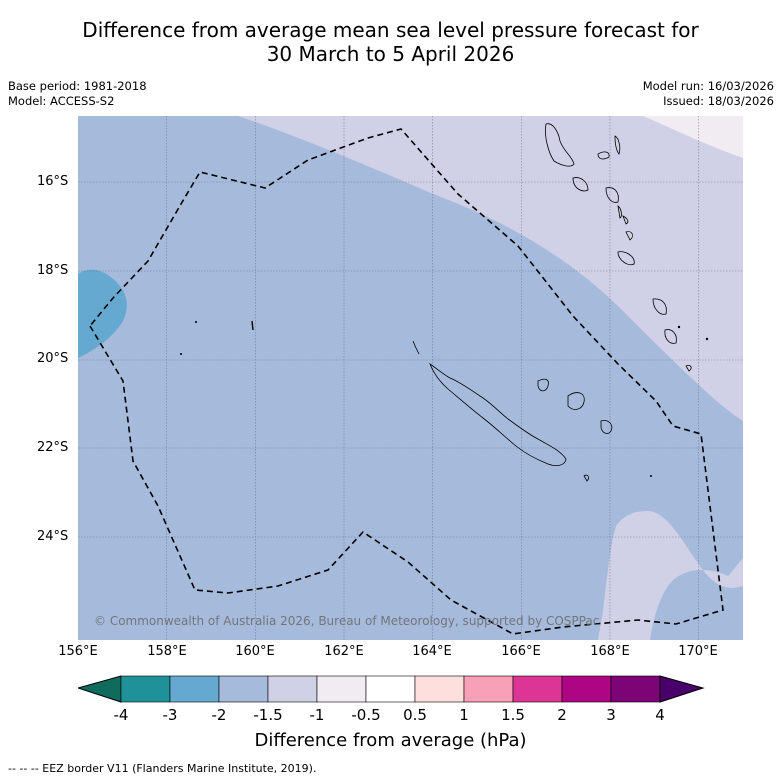 This screenshot has width=781, height=781. I want to click on colorbar-bin-minus2-minus1p5, so click(243, 689).